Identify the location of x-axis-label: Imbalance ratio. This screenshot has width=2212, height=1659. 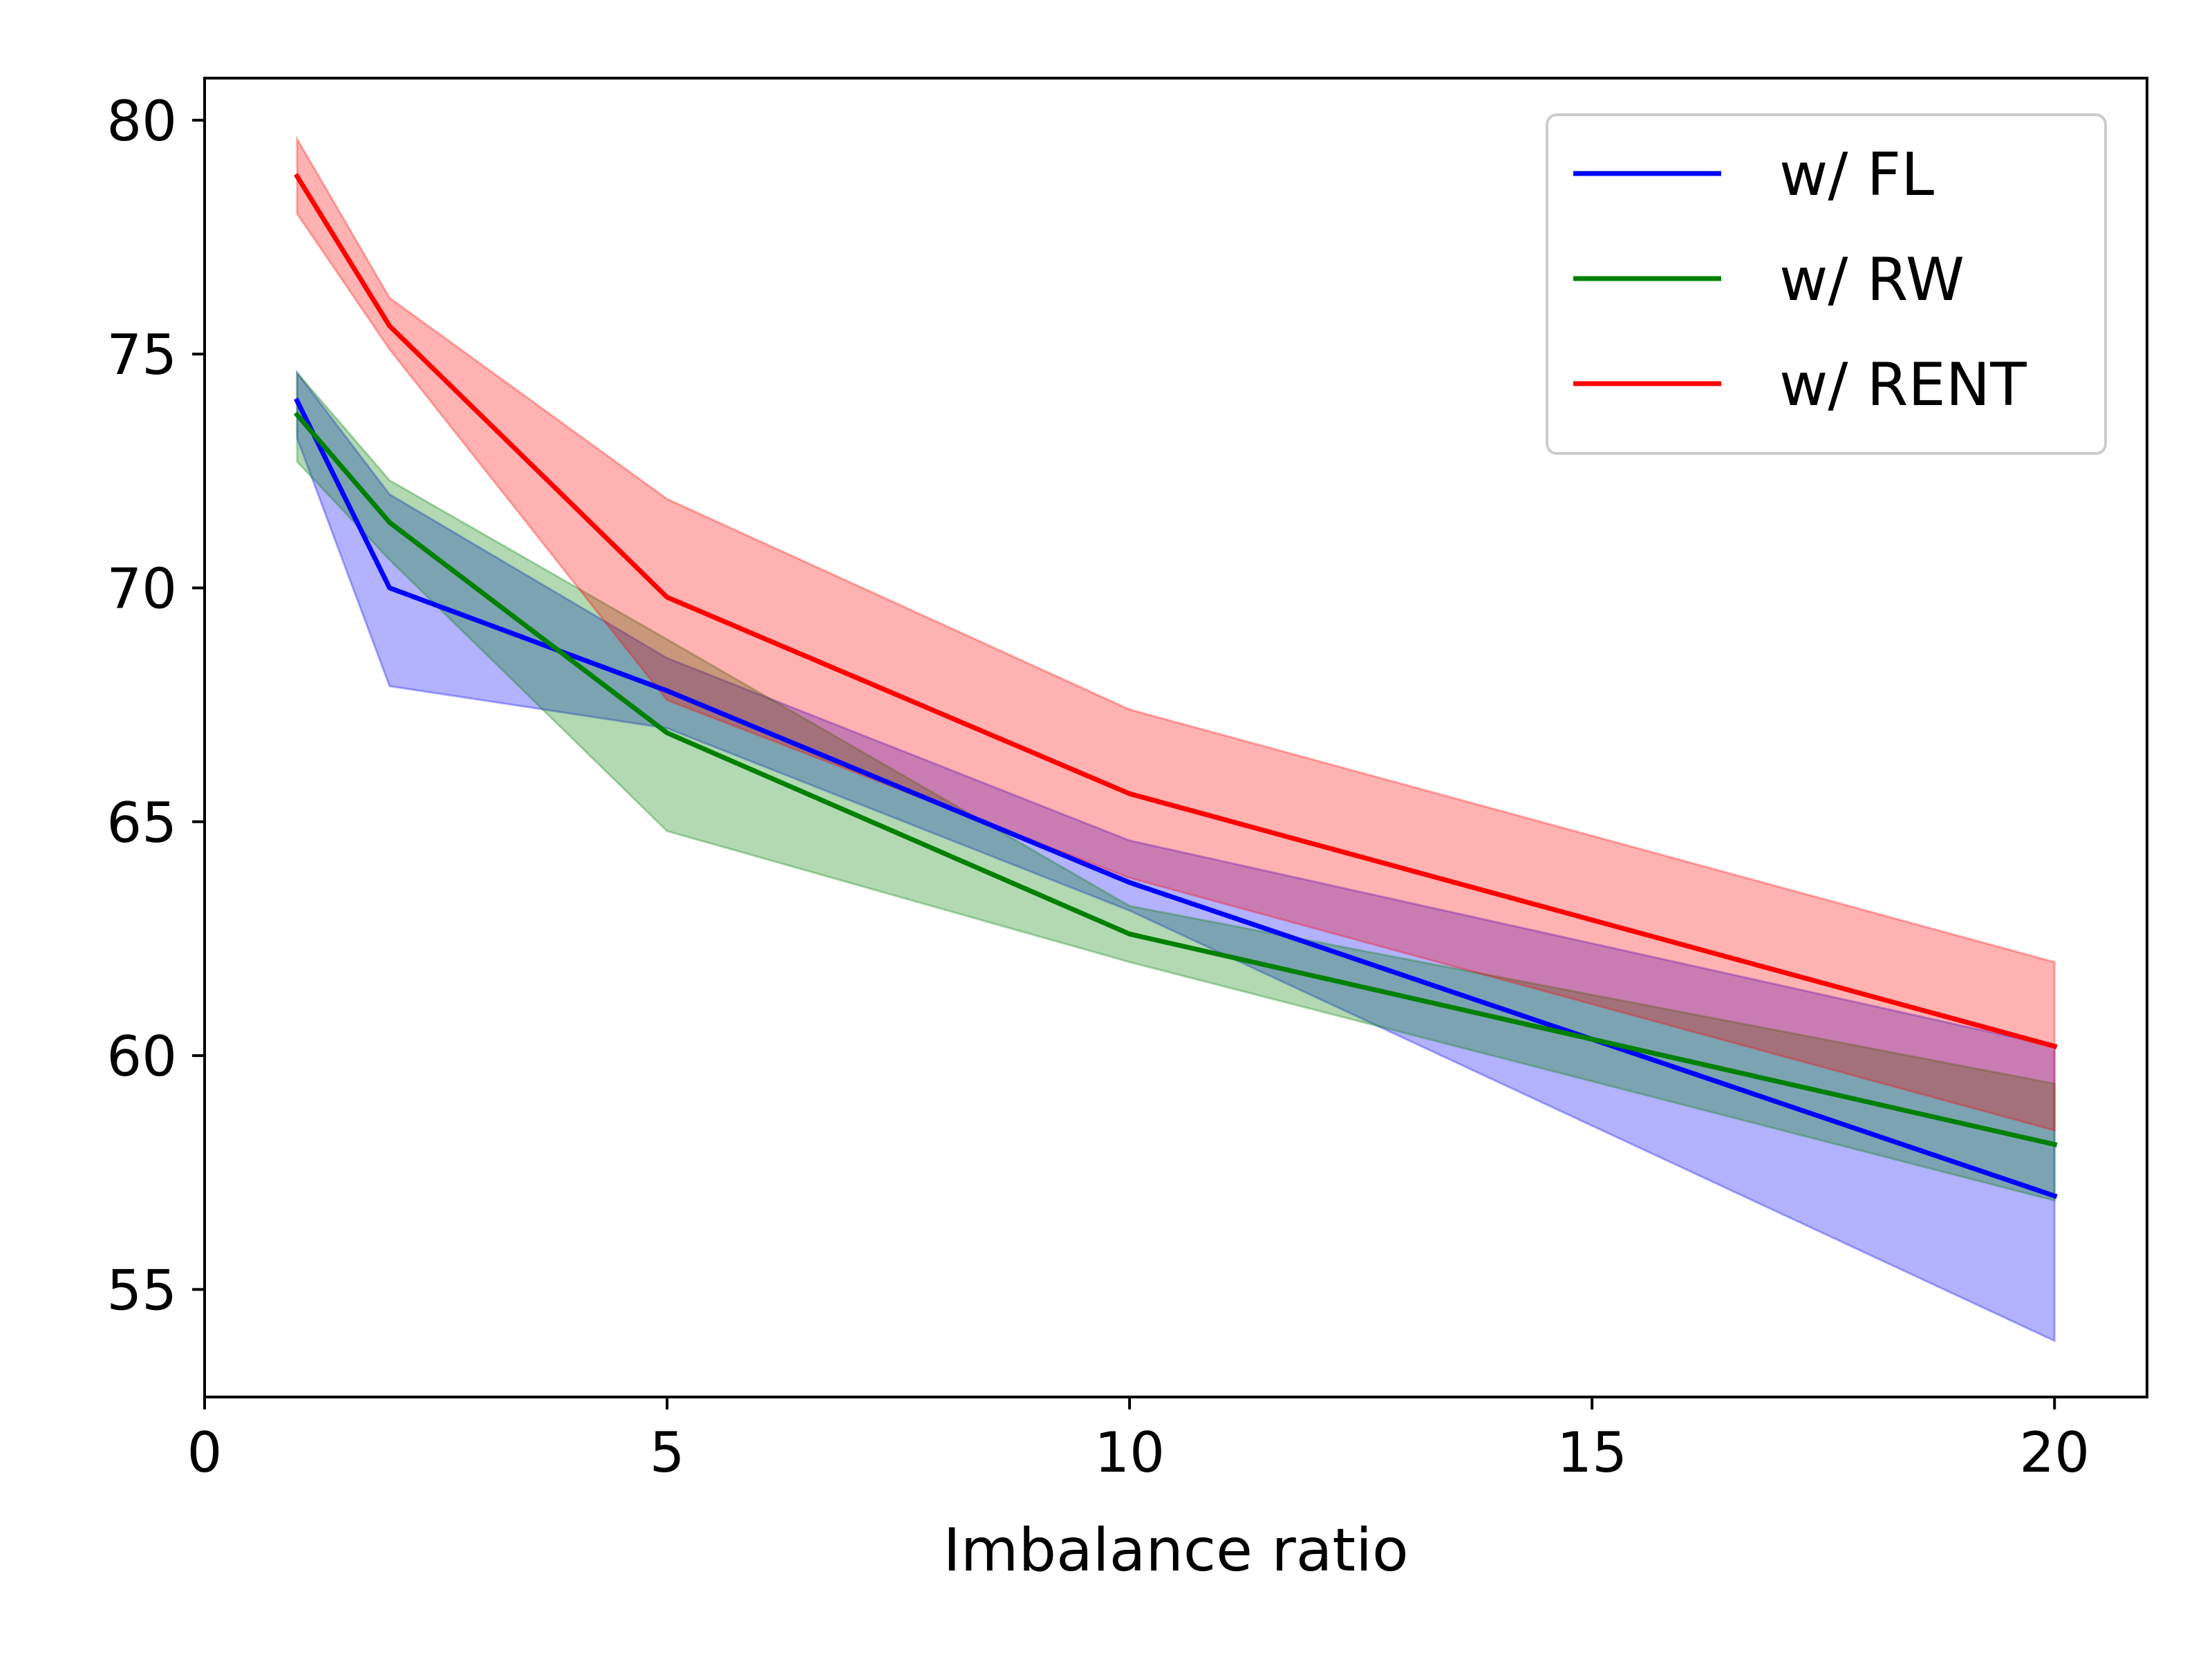
(1175, 1550).